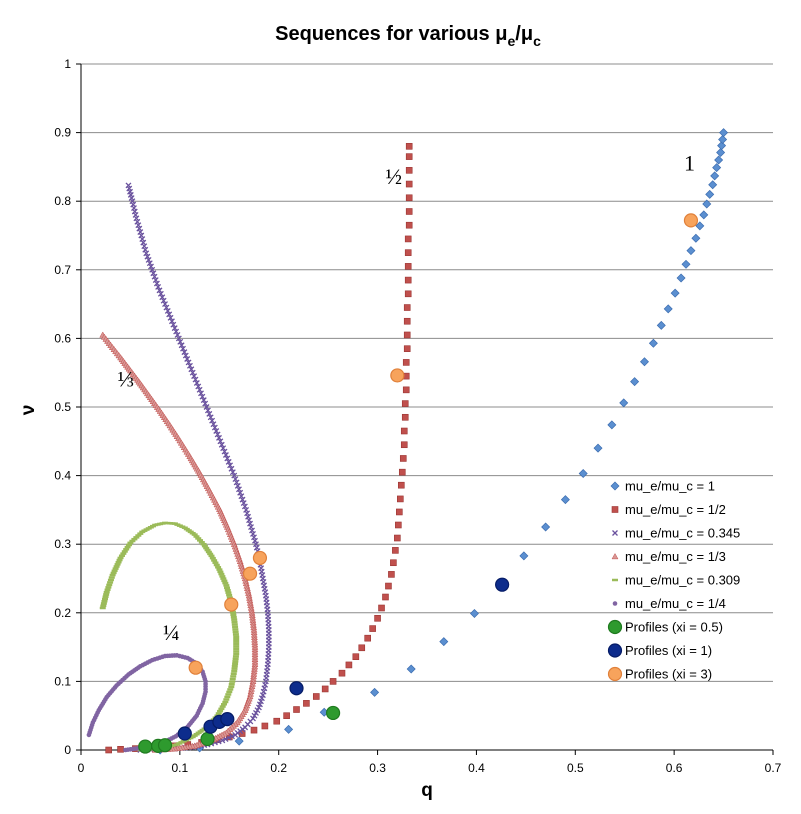 The height and width of the screenshot is (814, 801). I want to click on chart-title-sub-c: c, so click(537, 41).